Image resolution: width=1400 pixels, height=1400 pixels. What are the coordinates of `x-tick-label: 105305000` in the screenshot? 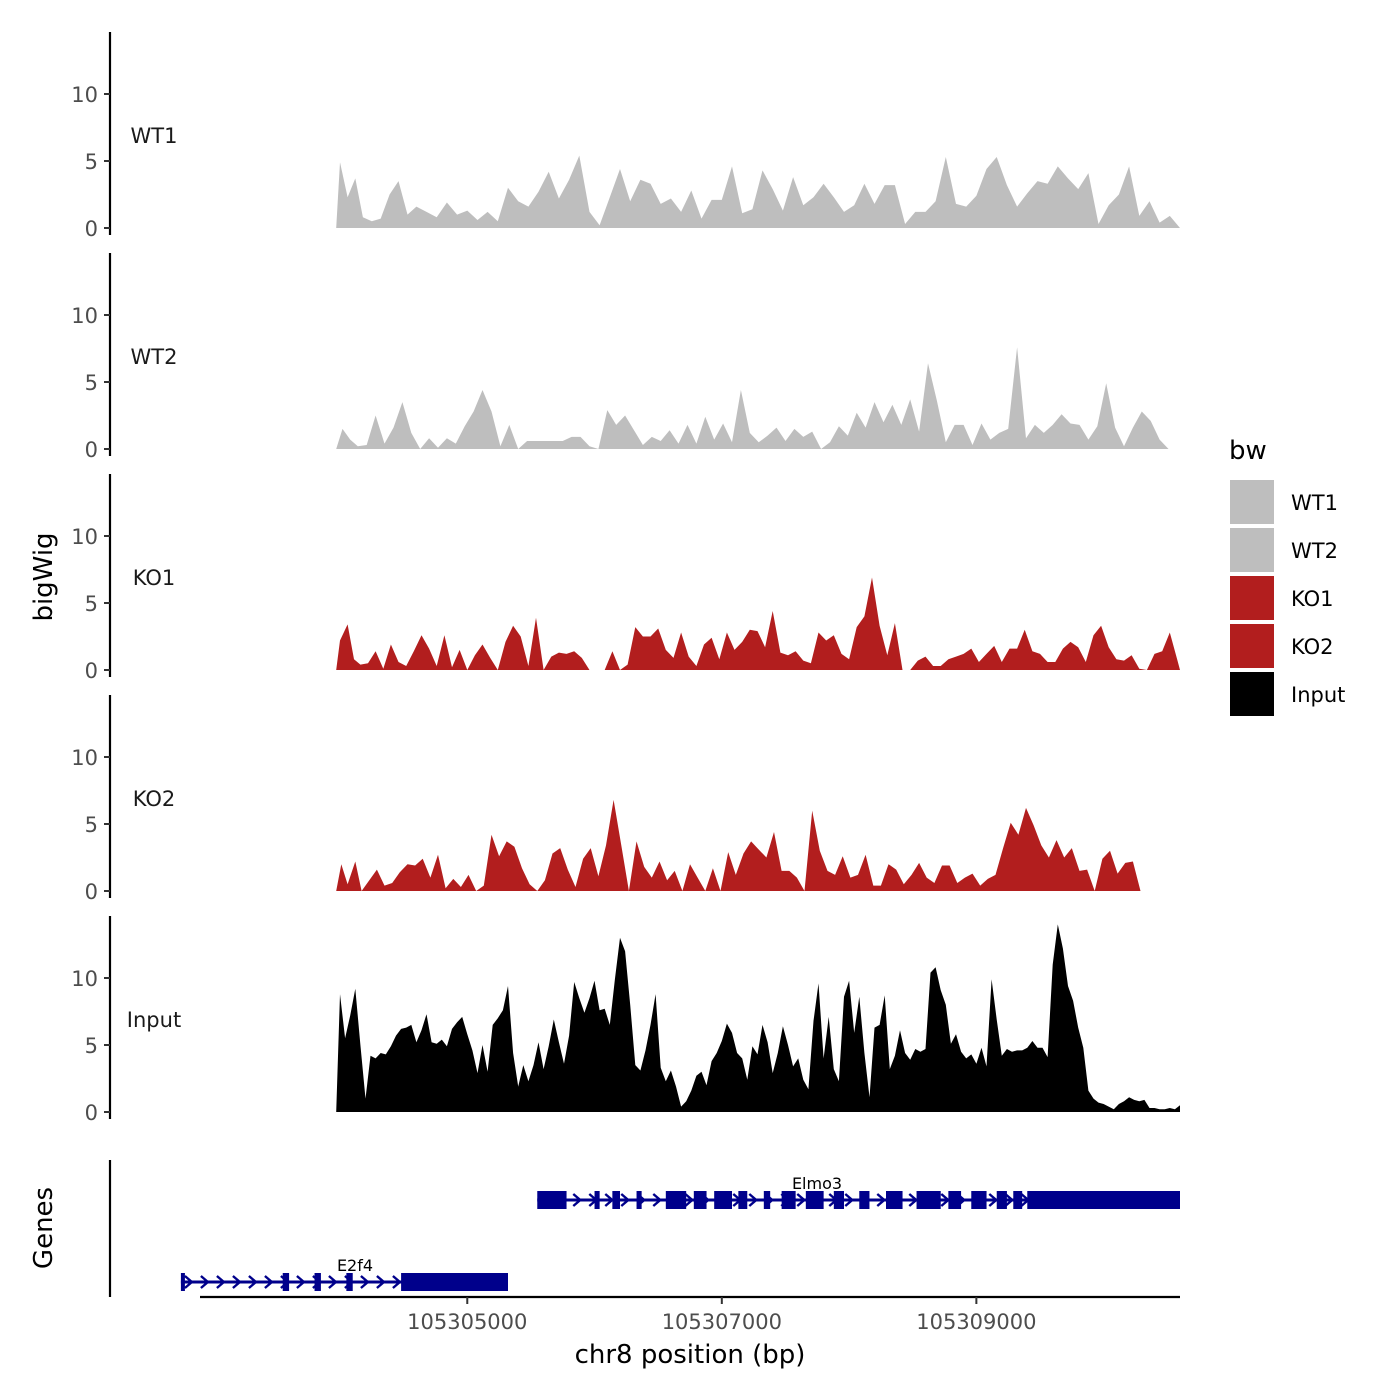 It's located at (467, 1322).